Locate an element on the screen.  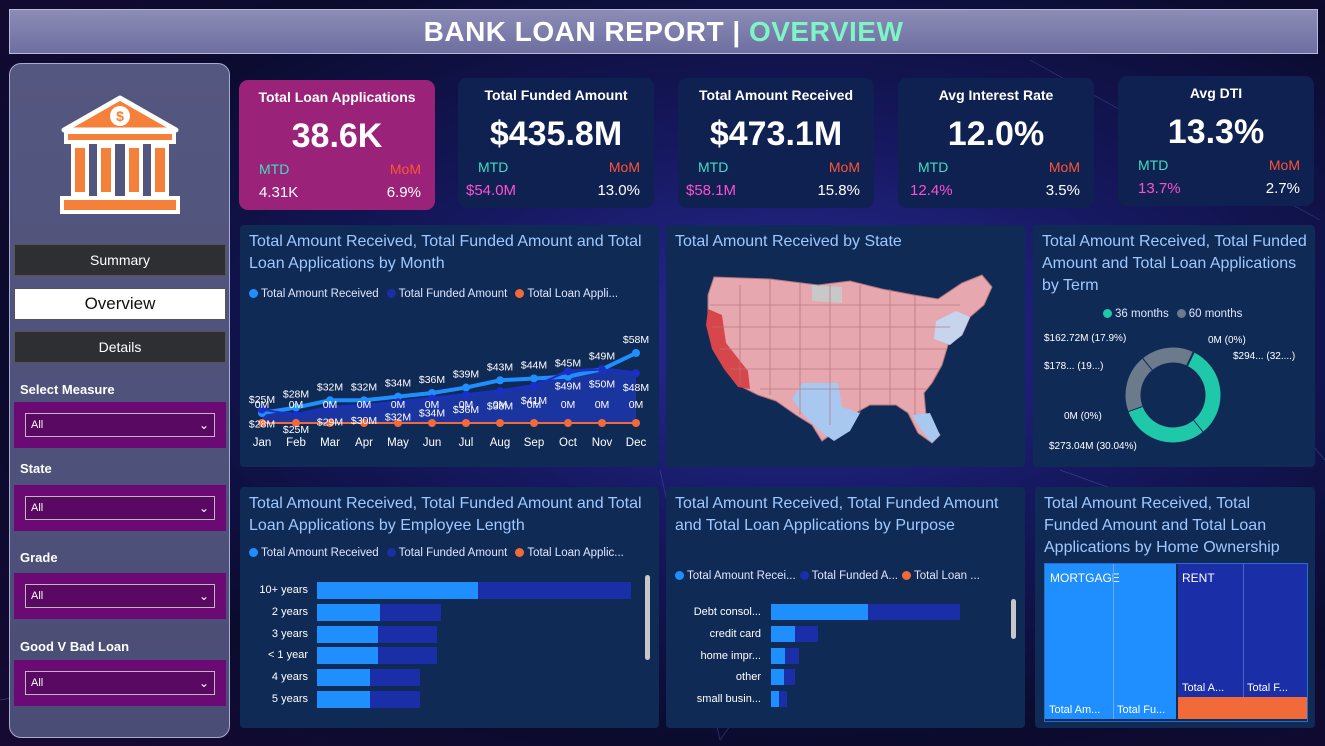
map-region-florida is located at coordinates (926, 428).